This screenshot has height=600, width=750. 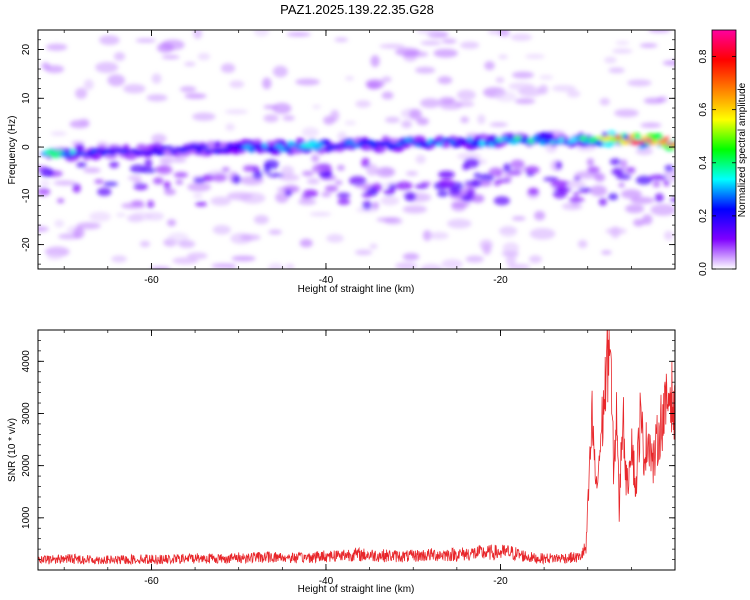 What do you see at coordinates (500, 581) in the screenshot?
I see `x-tick-label: -20` at bounding box center [500, 581].